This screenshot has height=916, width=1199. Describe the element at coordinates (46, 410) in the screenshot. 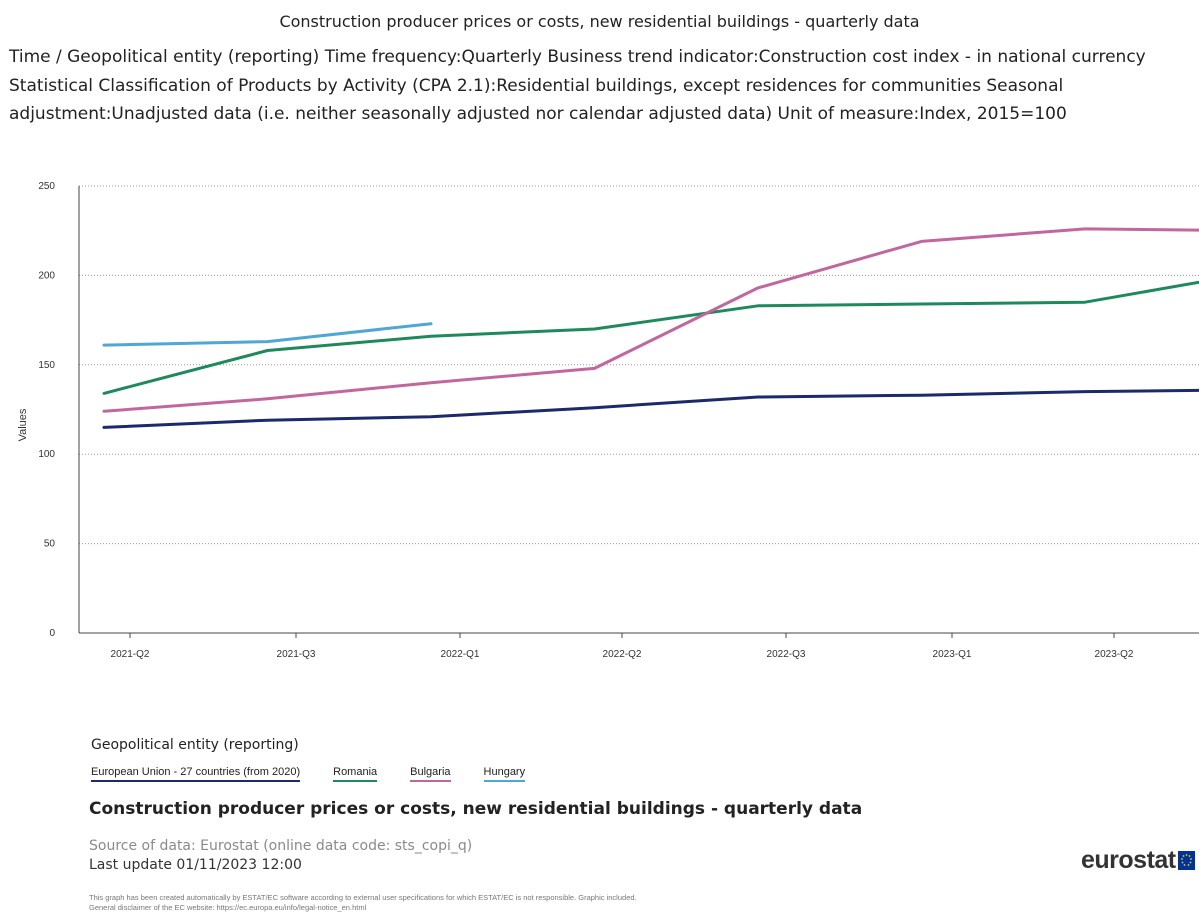

I see `y-tick-labels: 0 50 100 150 200 250` at that location.